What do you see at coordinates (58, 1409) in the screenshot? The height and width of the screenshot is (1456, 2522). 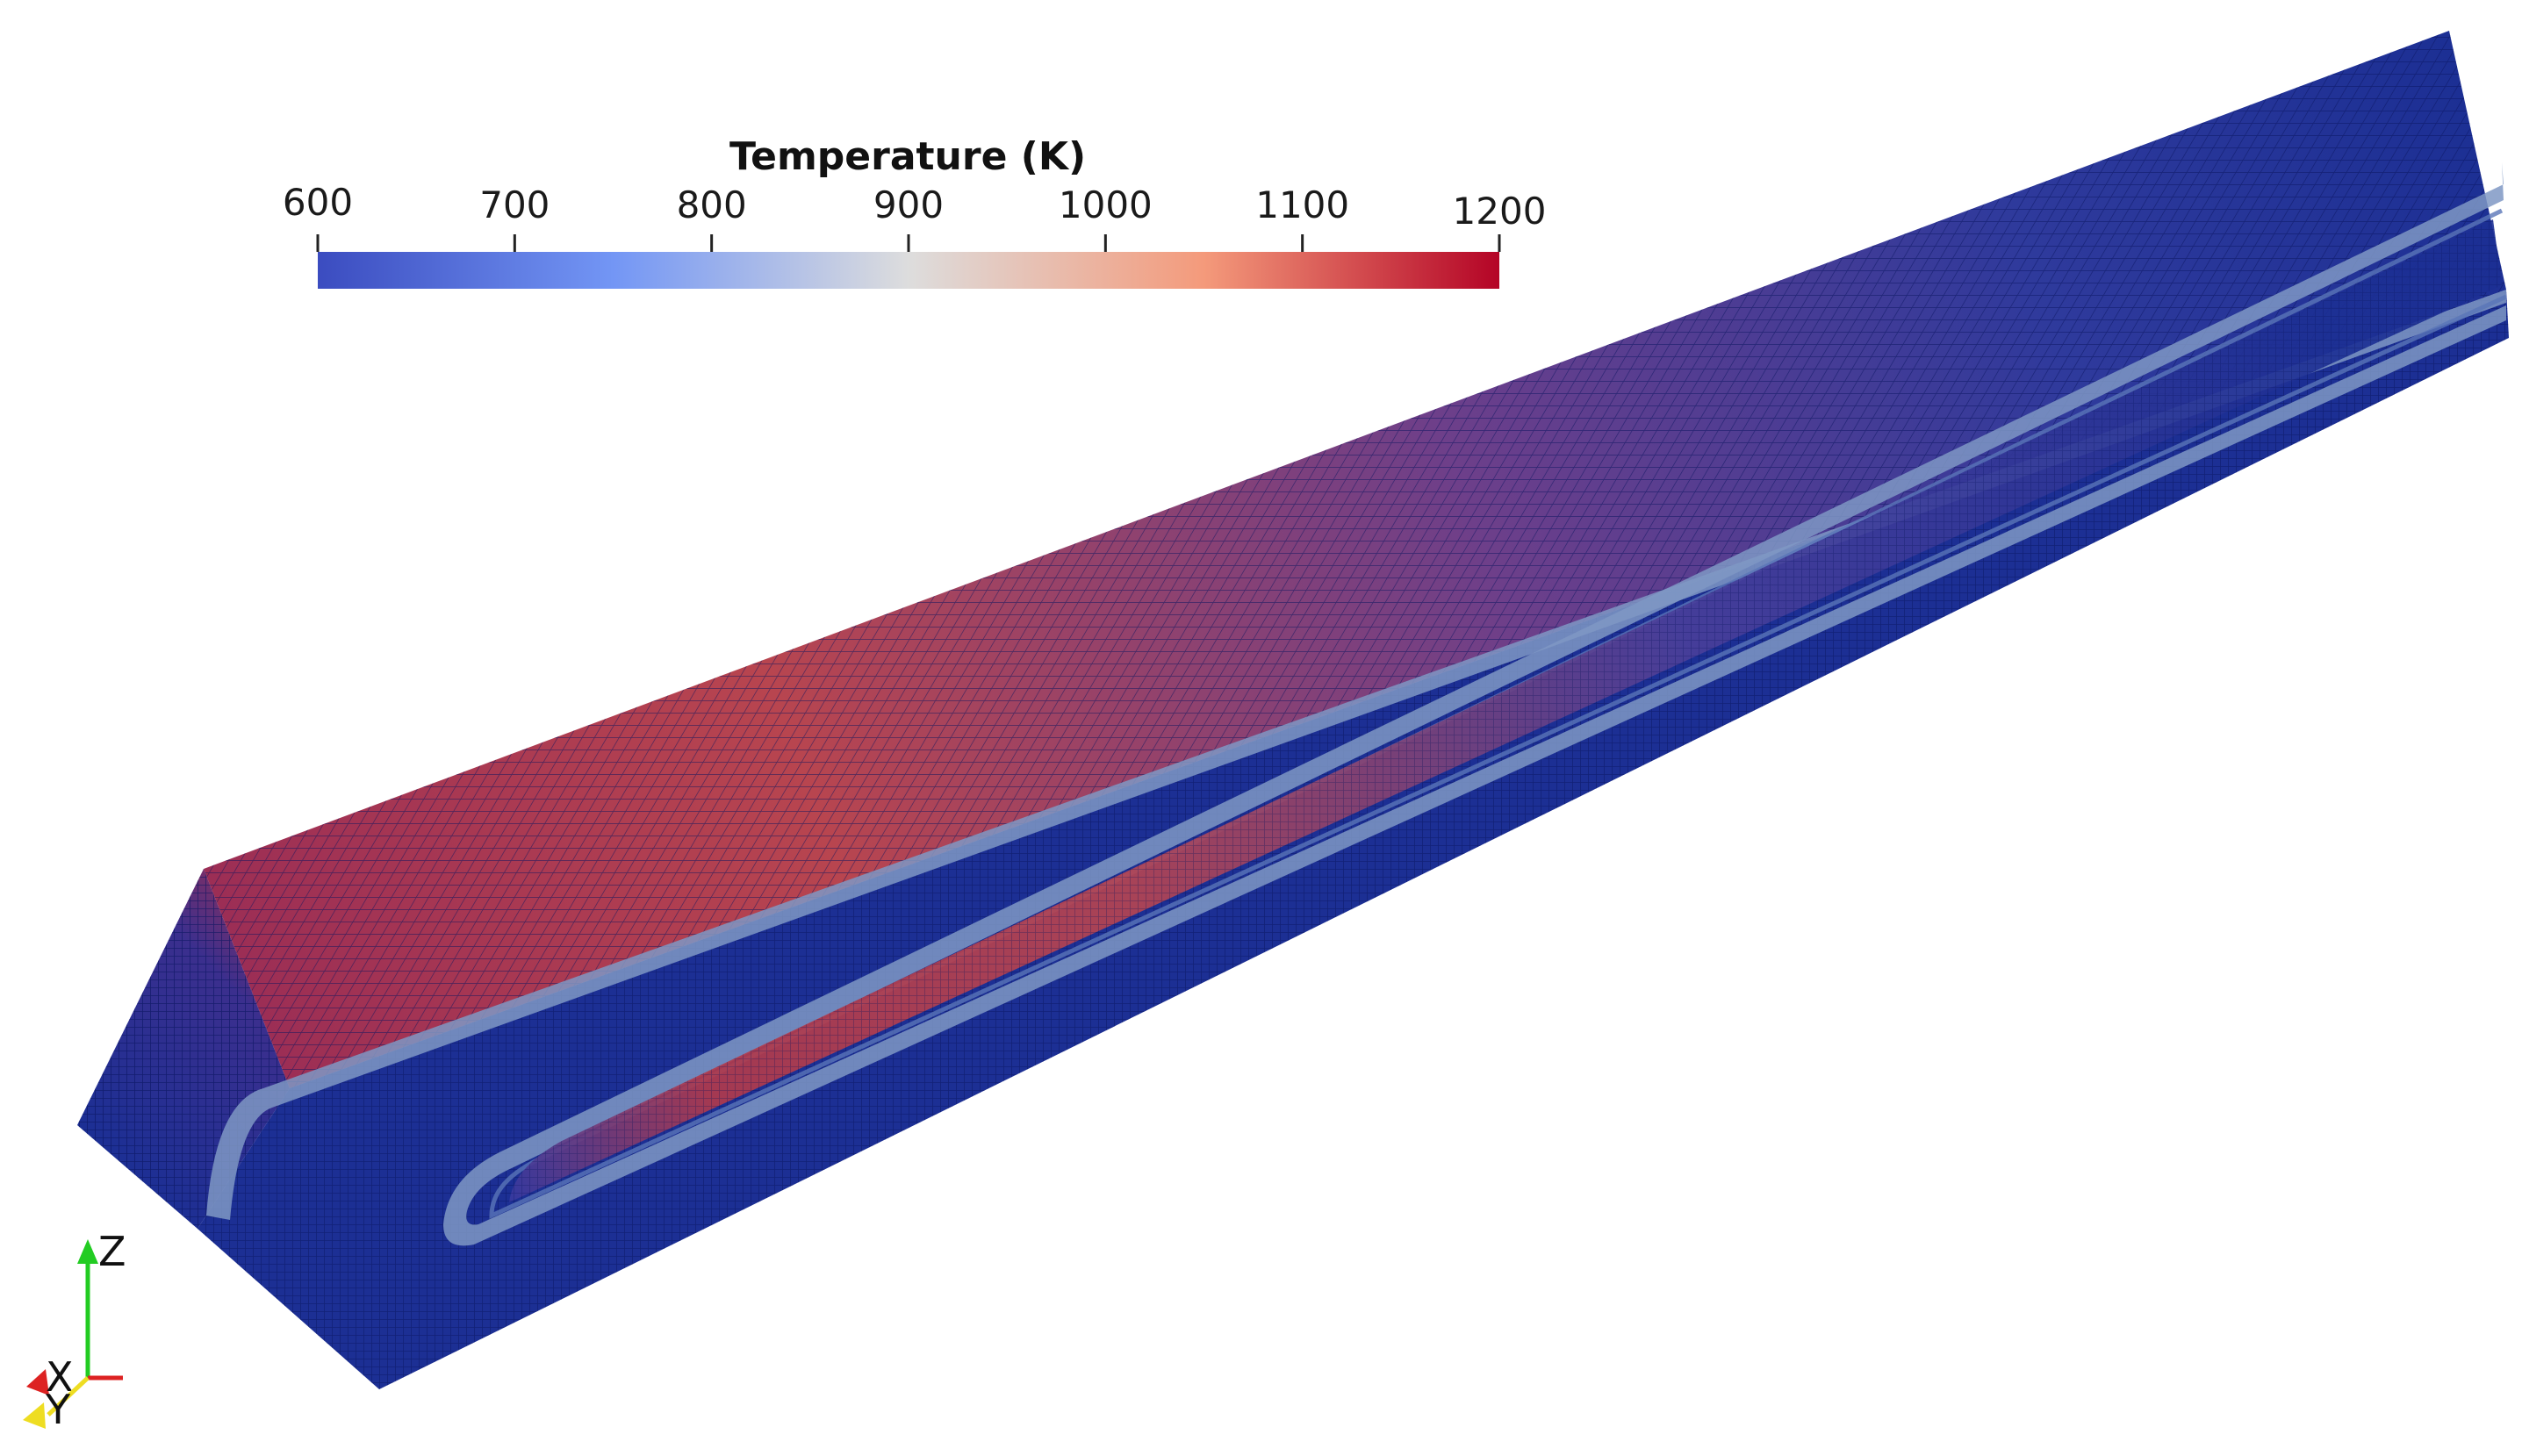 I see `y-axis-label: Y` at bounding box center [58, 1409].